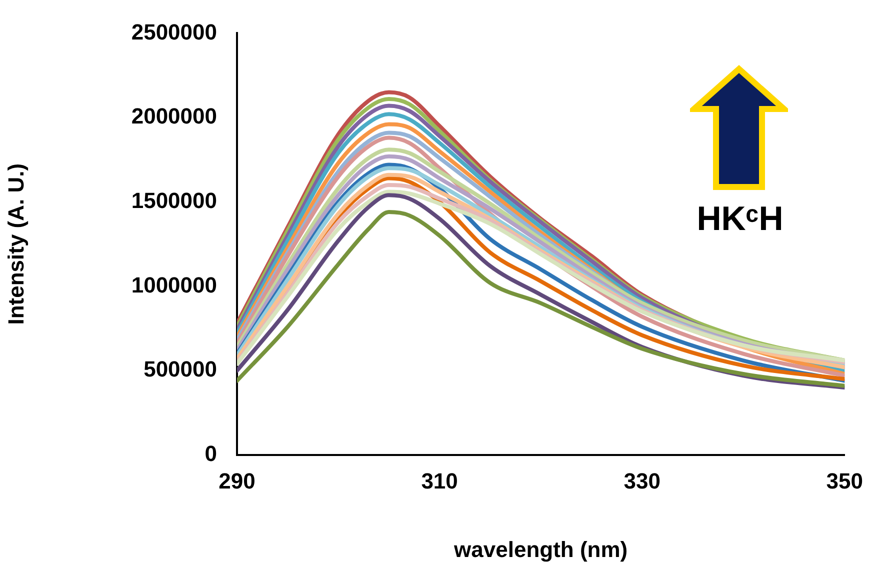 The width and height of the screenshot is (877, 568). Describe the element at coordinates (174, 200) in the screenshot. I see `y-tick-label: 1500000` at that location.